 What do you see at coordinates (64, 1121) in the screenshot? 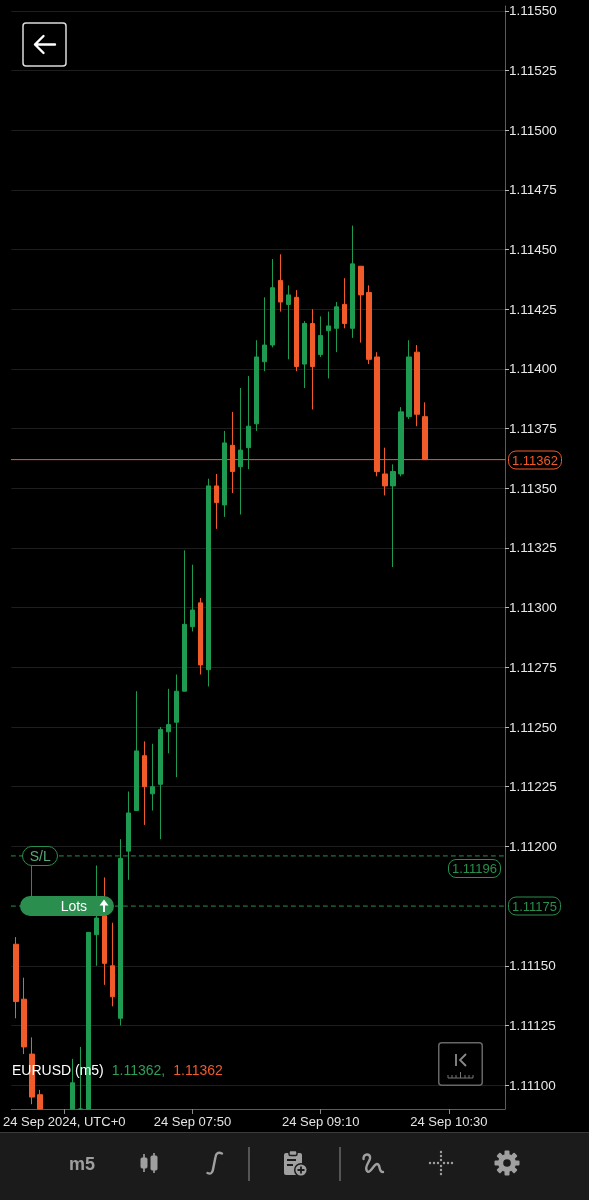
I see `x-tick-label: 24 Sep 2024, UTC+0` at bounding box center [64, 1121].